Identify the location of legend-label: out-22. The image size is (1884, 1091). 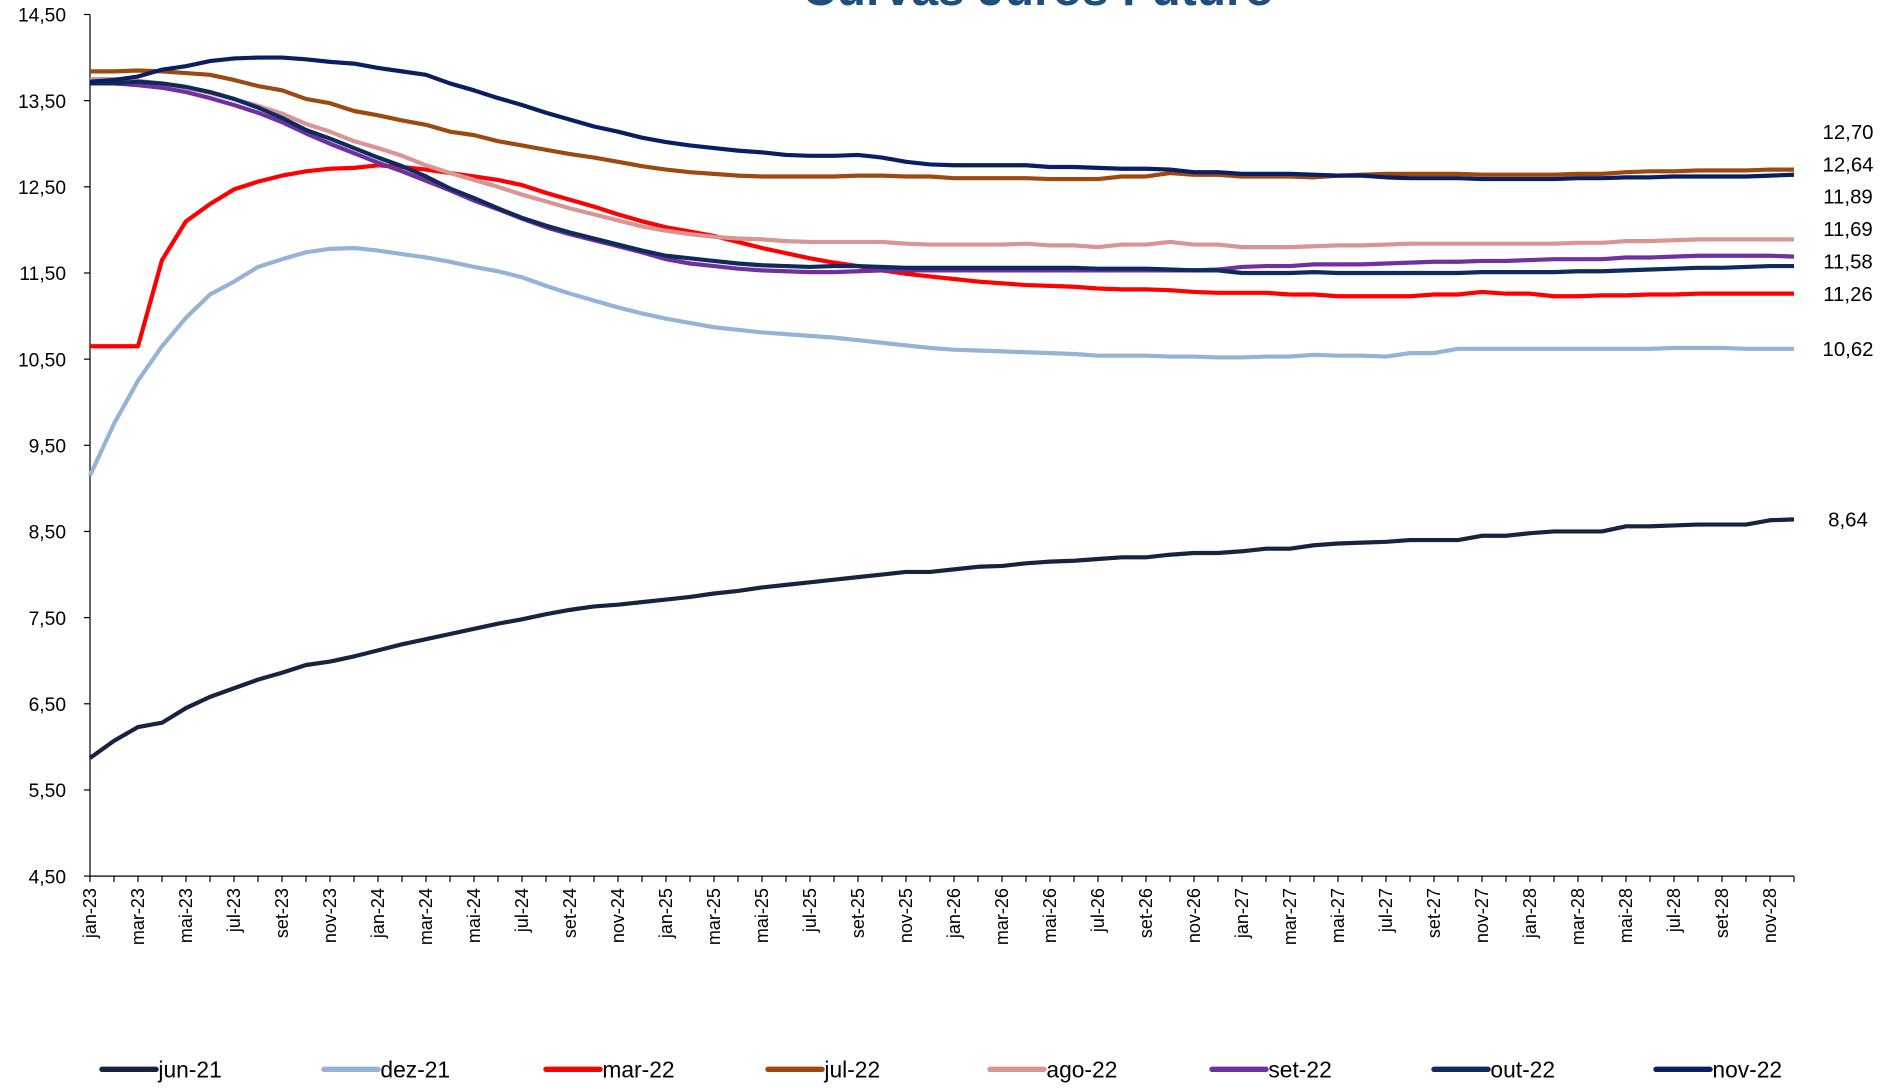
(1522, 1070).